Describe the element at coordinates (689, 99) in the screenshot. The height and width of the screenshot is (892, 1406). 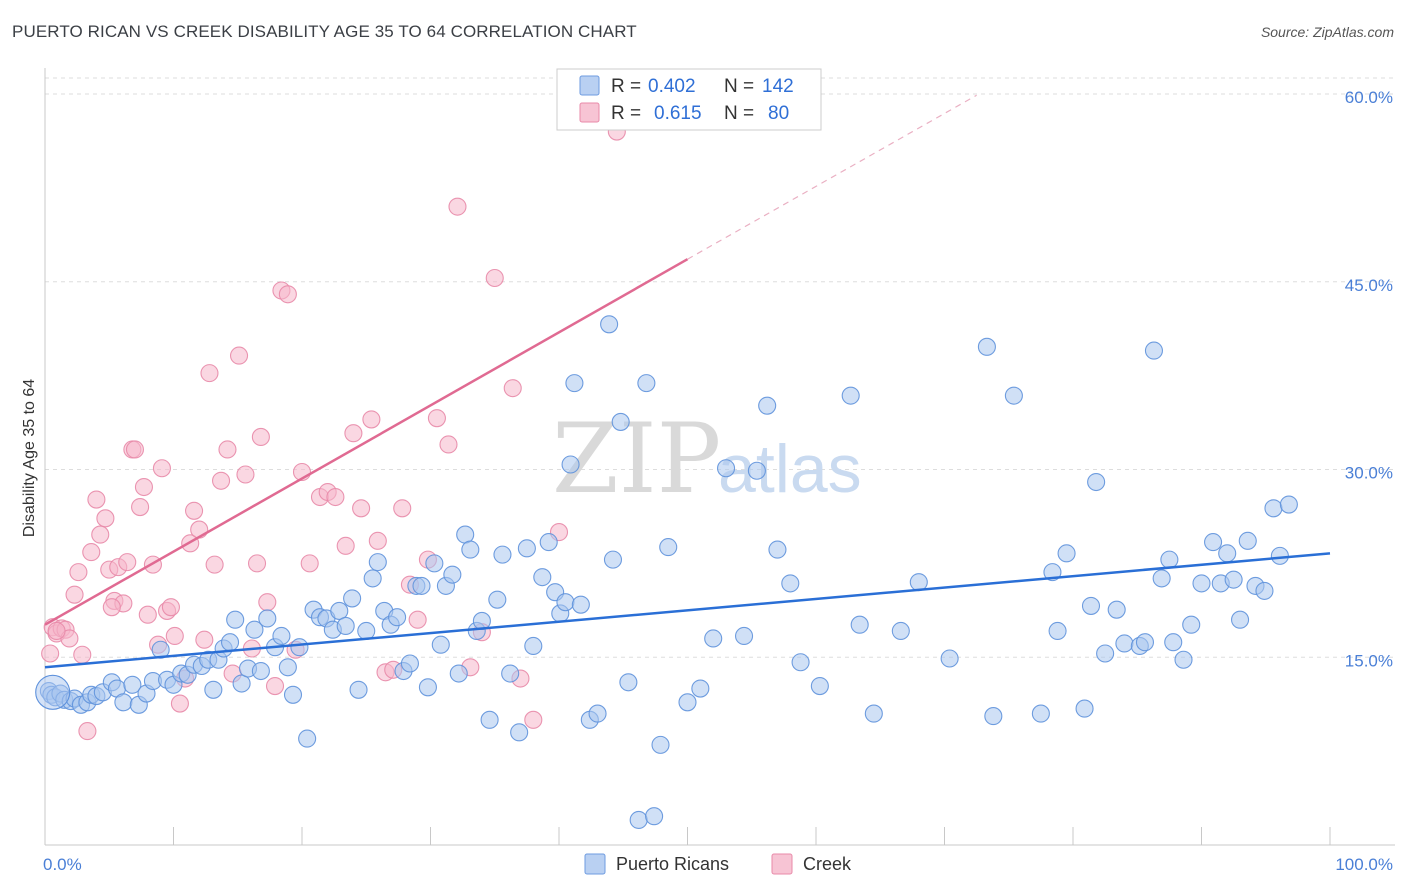
I see `legend-box` at that location.